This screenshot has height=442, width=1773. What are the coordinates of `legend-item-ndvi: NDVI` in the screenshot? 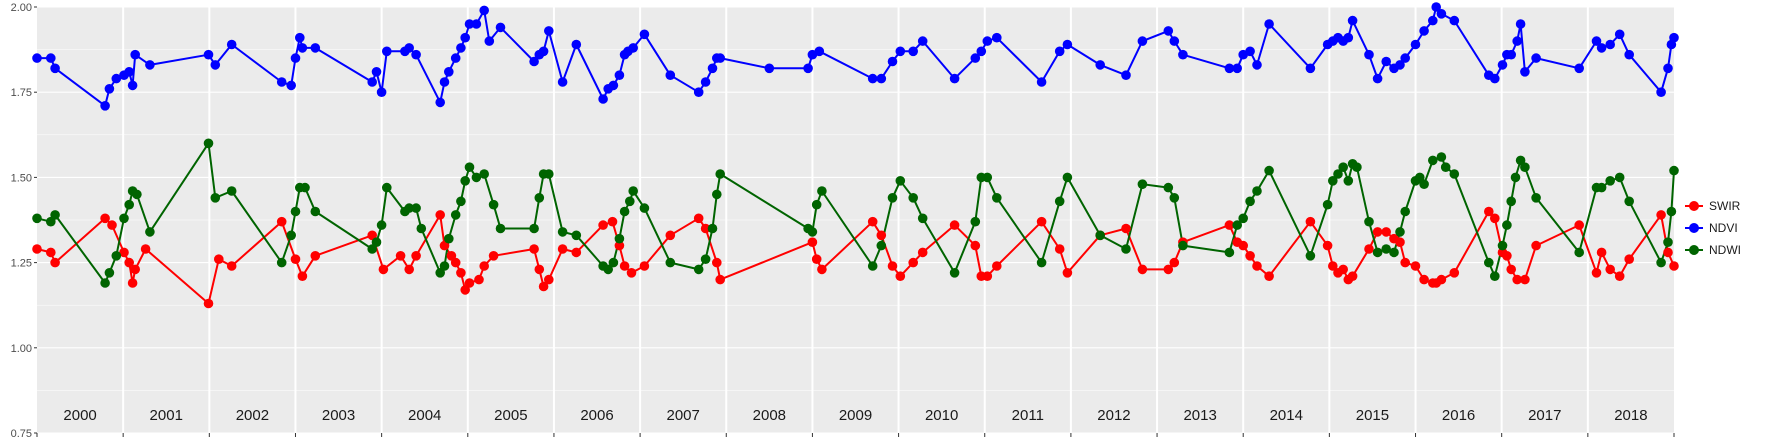 It's located at (1711, 228).